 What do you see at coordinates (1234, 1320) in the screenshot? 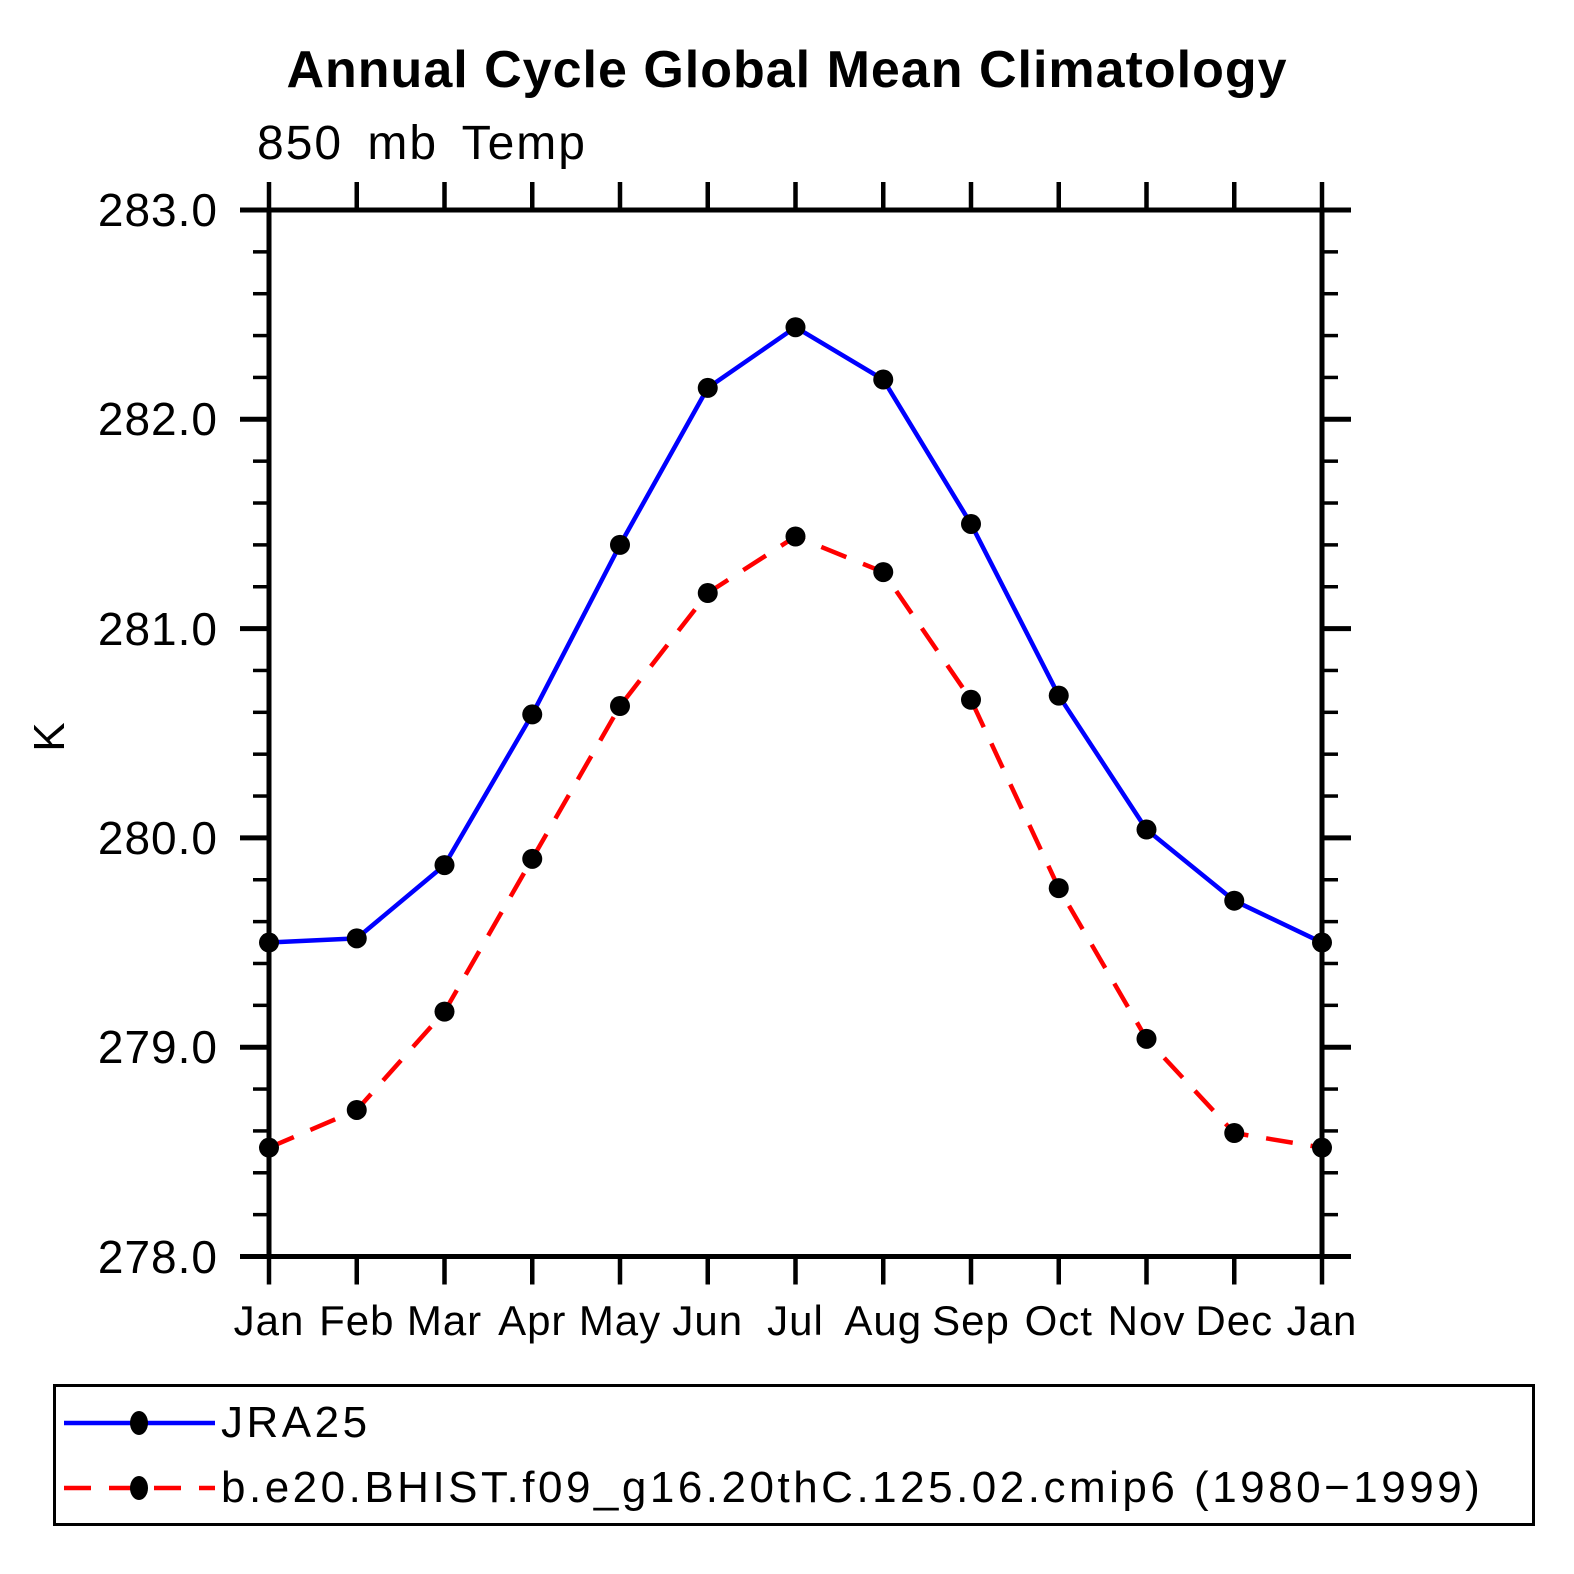
I see `x-axis-tick-label: Dec` at bounding box center [1234, 1320].